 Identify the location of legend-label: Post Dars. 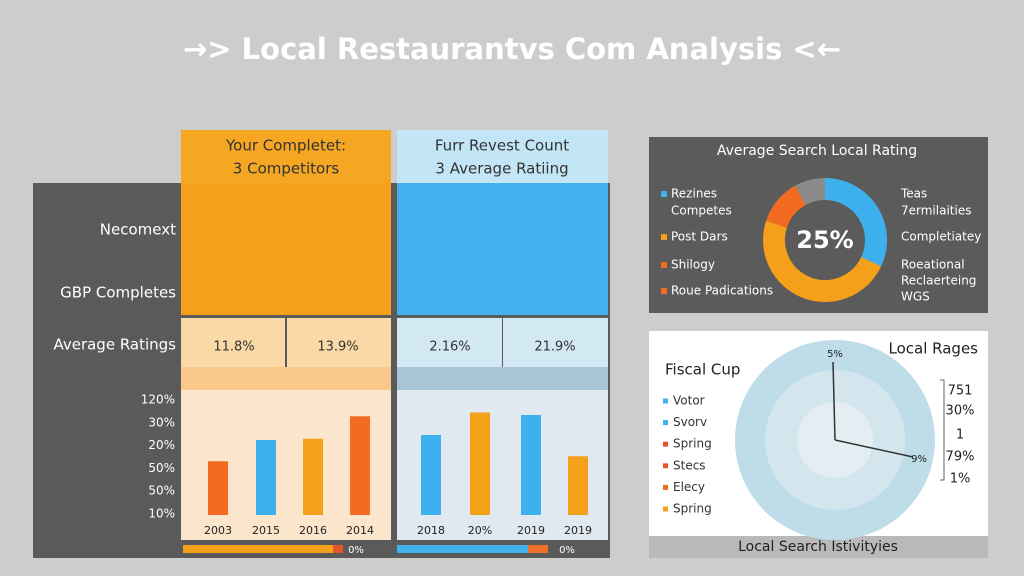
(699, 237).